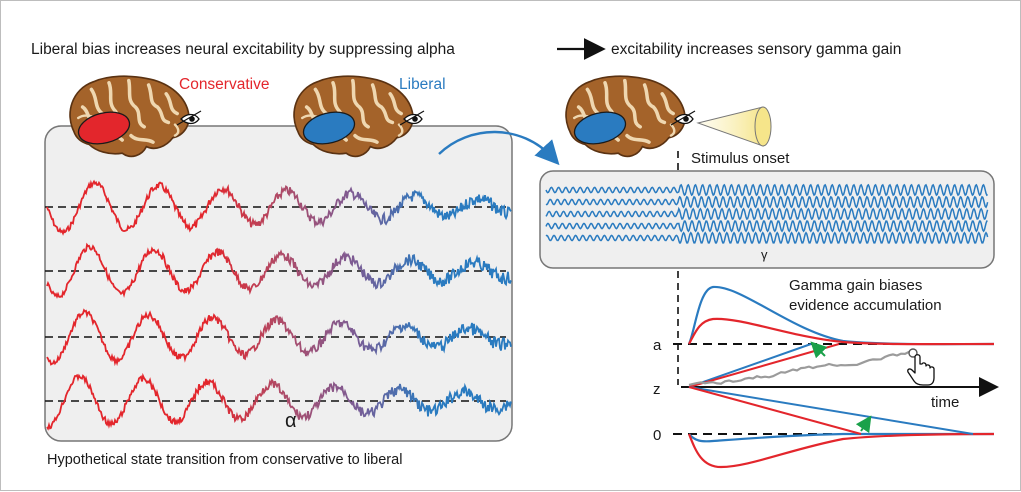  I want to click on drift-conservative-upper, so click(764, 365).